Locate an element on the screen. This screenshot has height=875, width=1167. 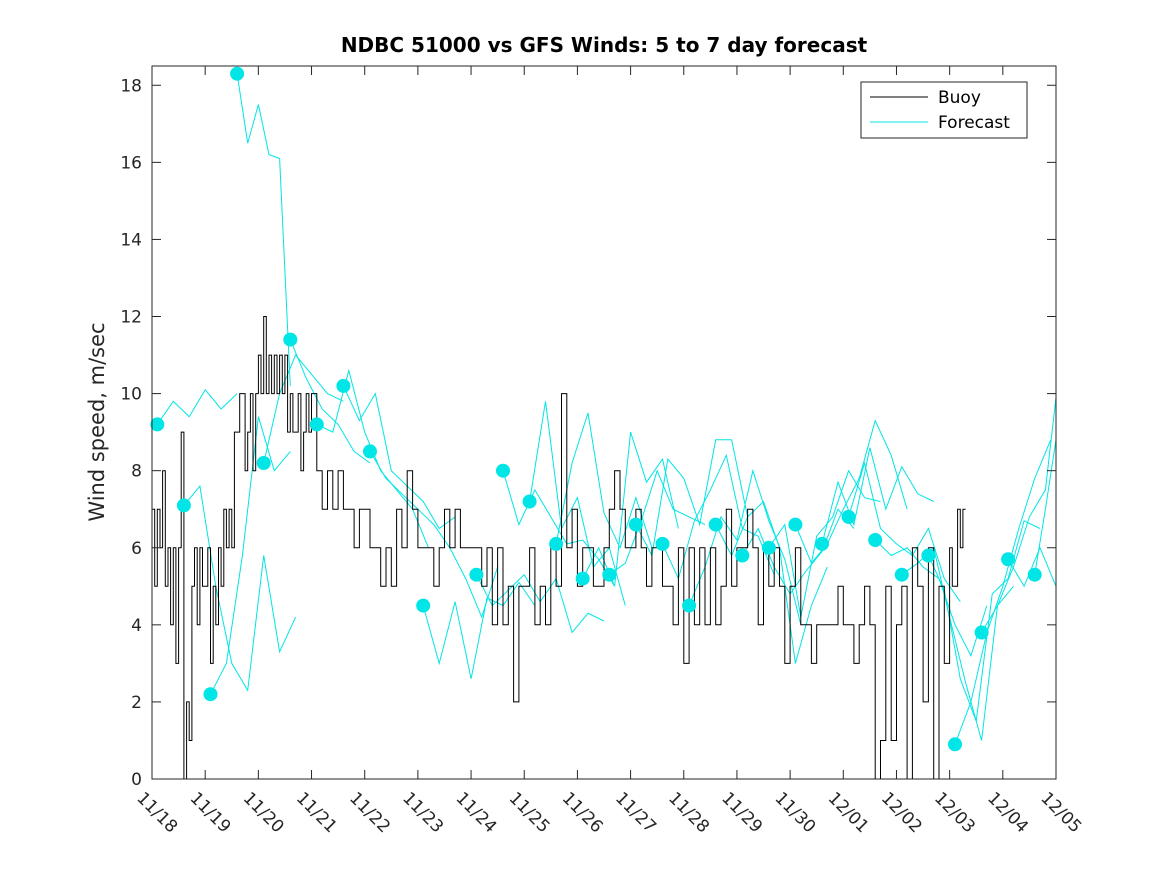
x-tick-label-13: 12/01 is located at coordinates (848, 812).